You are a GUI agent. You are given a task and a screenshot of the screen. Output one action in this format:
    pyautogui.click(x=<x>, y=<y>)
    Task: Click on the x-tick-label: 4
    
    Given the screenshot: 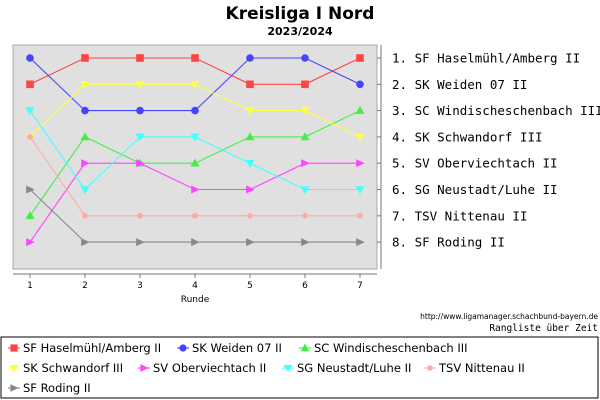 What is the action you would take?
    pyautogui.click(x=195, y=286)
    